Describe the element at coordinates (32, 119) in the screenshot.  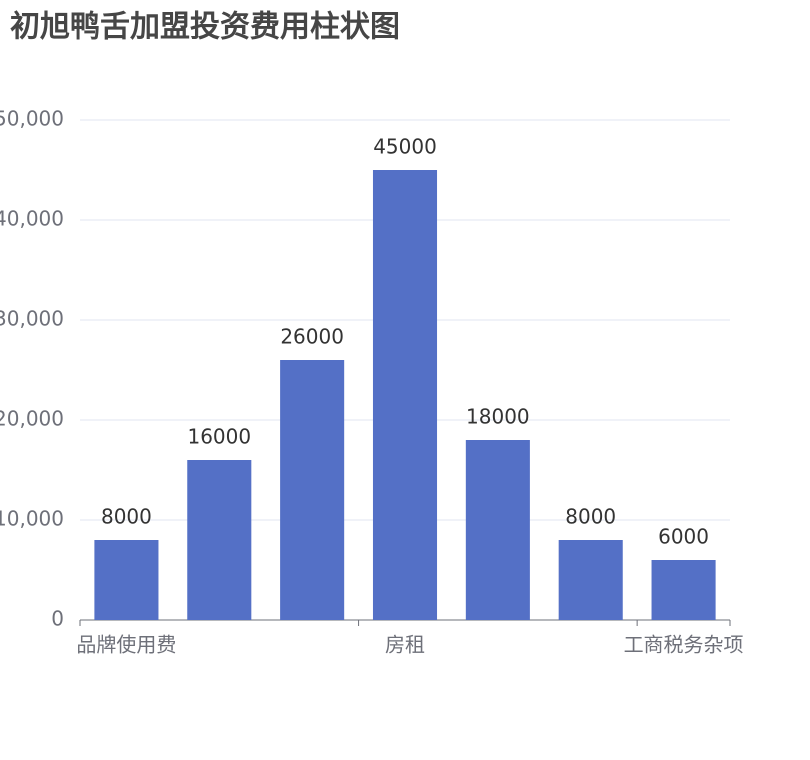
I see `y-tick-label: 50,000` at that location.